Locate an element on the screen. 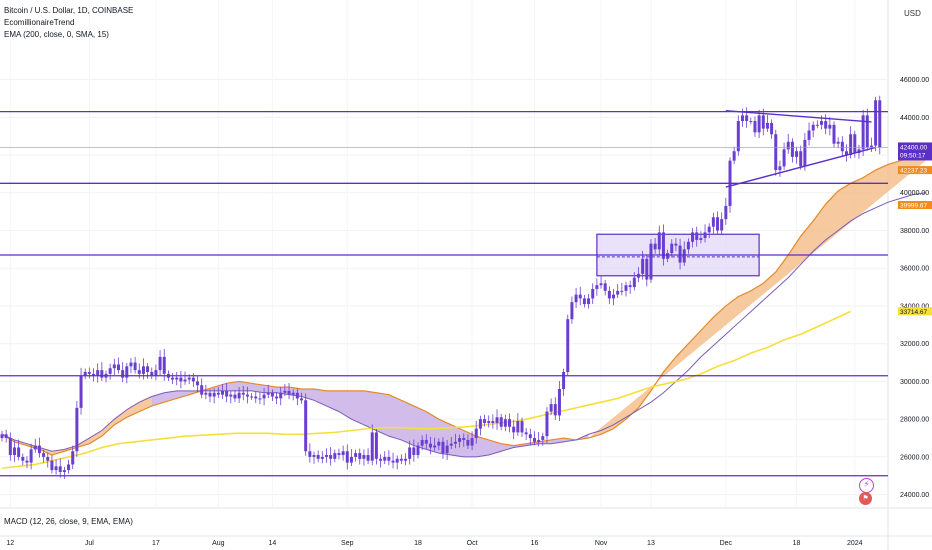 This screenshot has width=932, height=550. ribbon-fast-tag-box is located at coordinates (915, 170).